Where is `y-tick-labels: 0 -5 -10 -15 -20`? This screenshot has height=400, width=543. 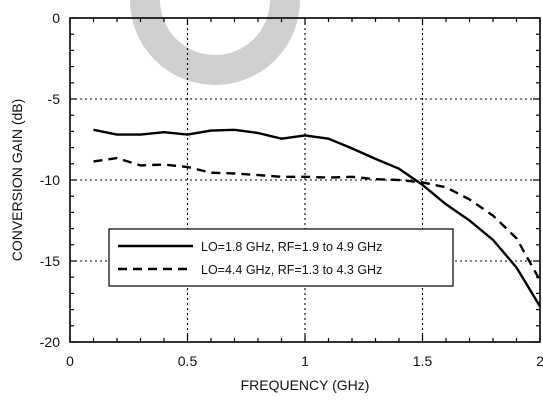 y-tick-labels: 0 -5 -10 -15 -20 is located at coordinates (50, 180).